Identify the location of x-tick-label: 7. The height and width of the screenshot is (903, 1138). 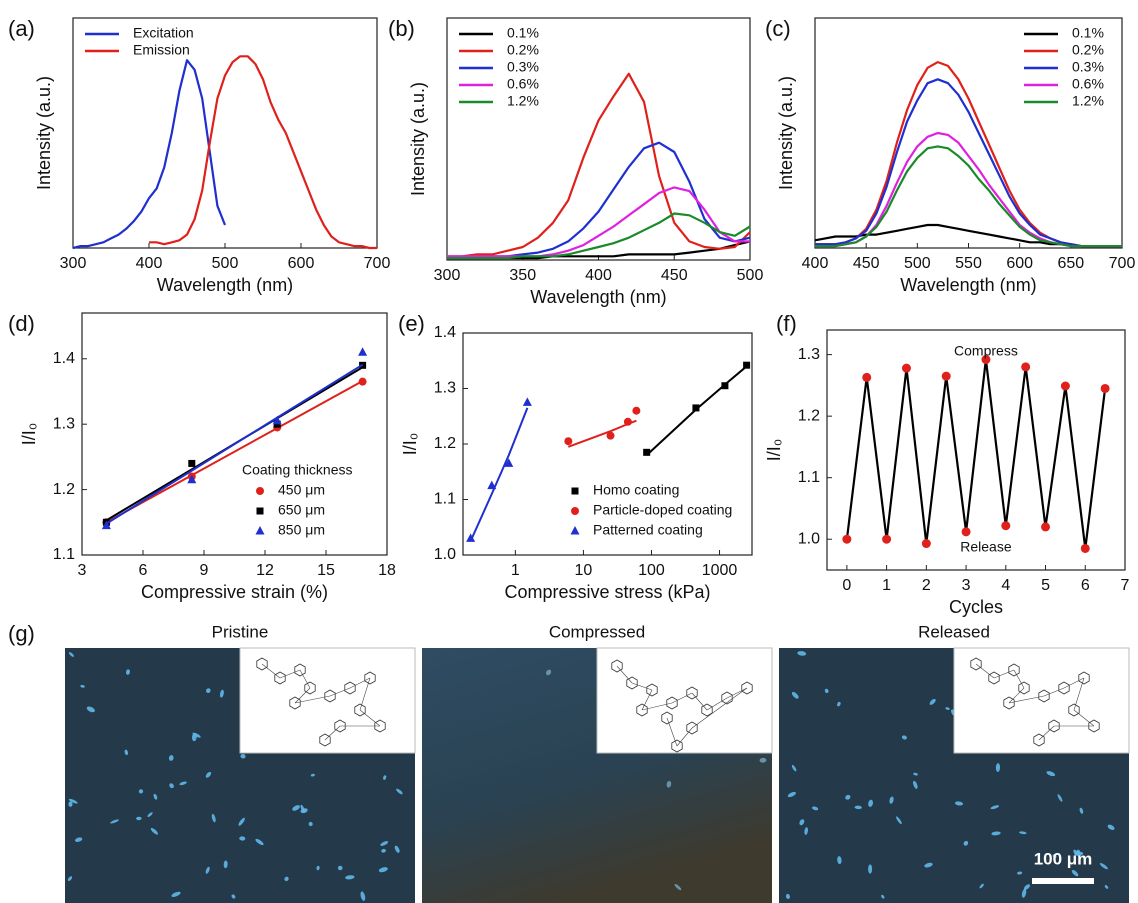
(1125, 585).